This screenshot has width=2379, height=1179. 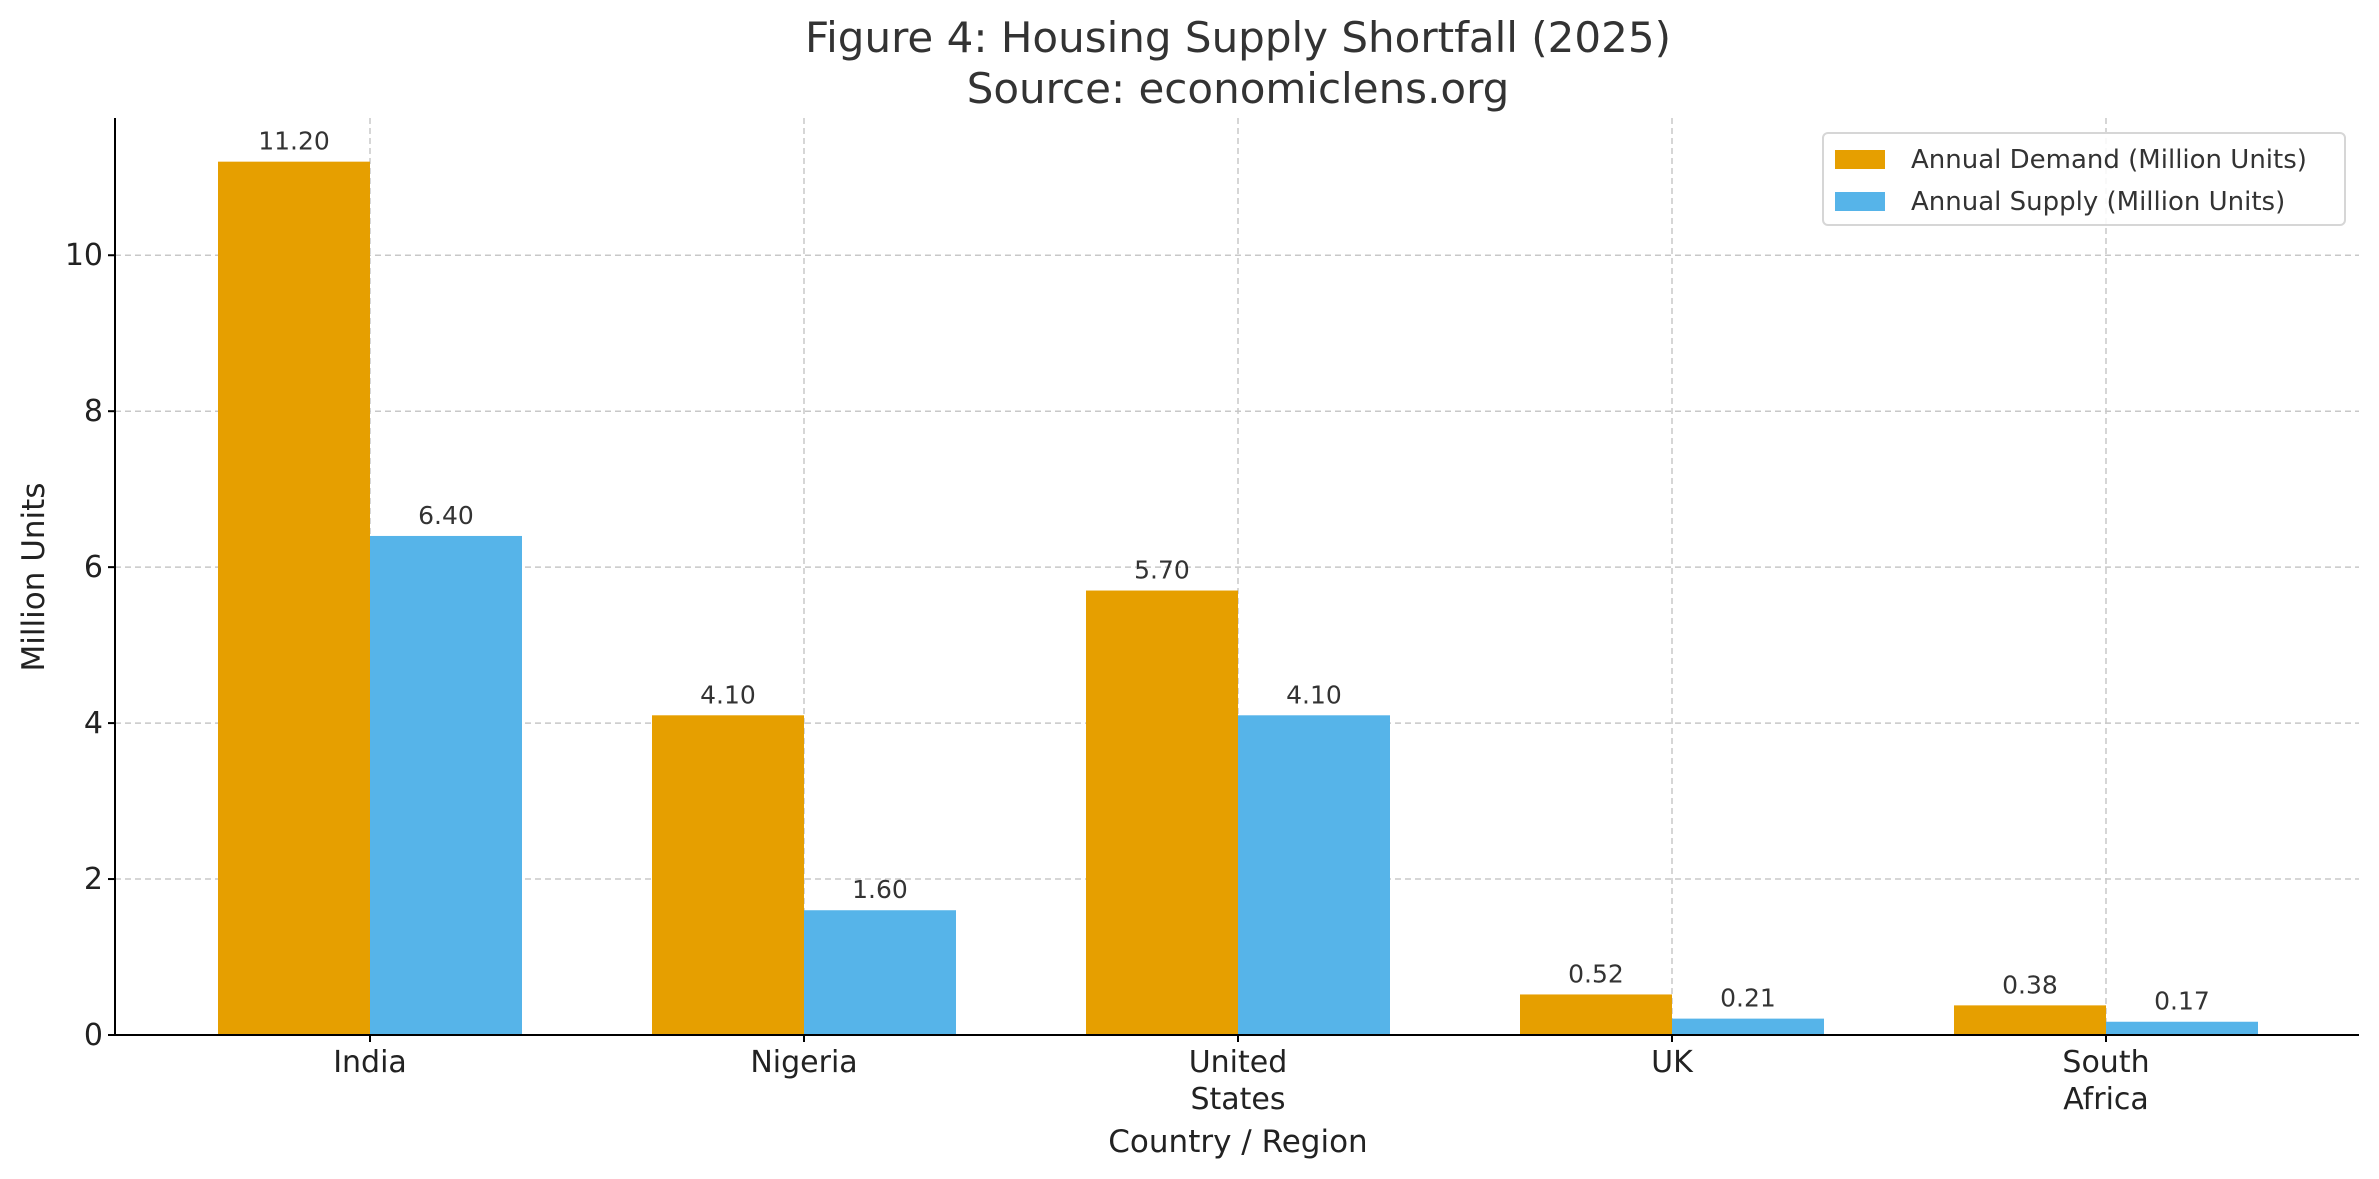 I want to click on x-tick-label: South Africa, so click(x=2105, y=1081).